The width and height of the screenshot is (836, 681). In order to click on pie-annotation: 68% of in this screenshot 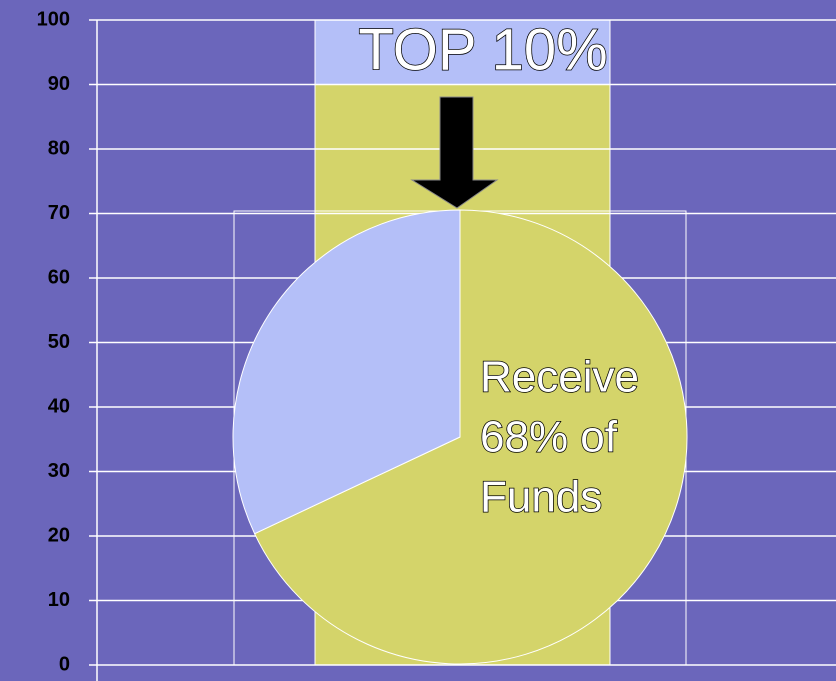, I will do `click(549, 437)`.